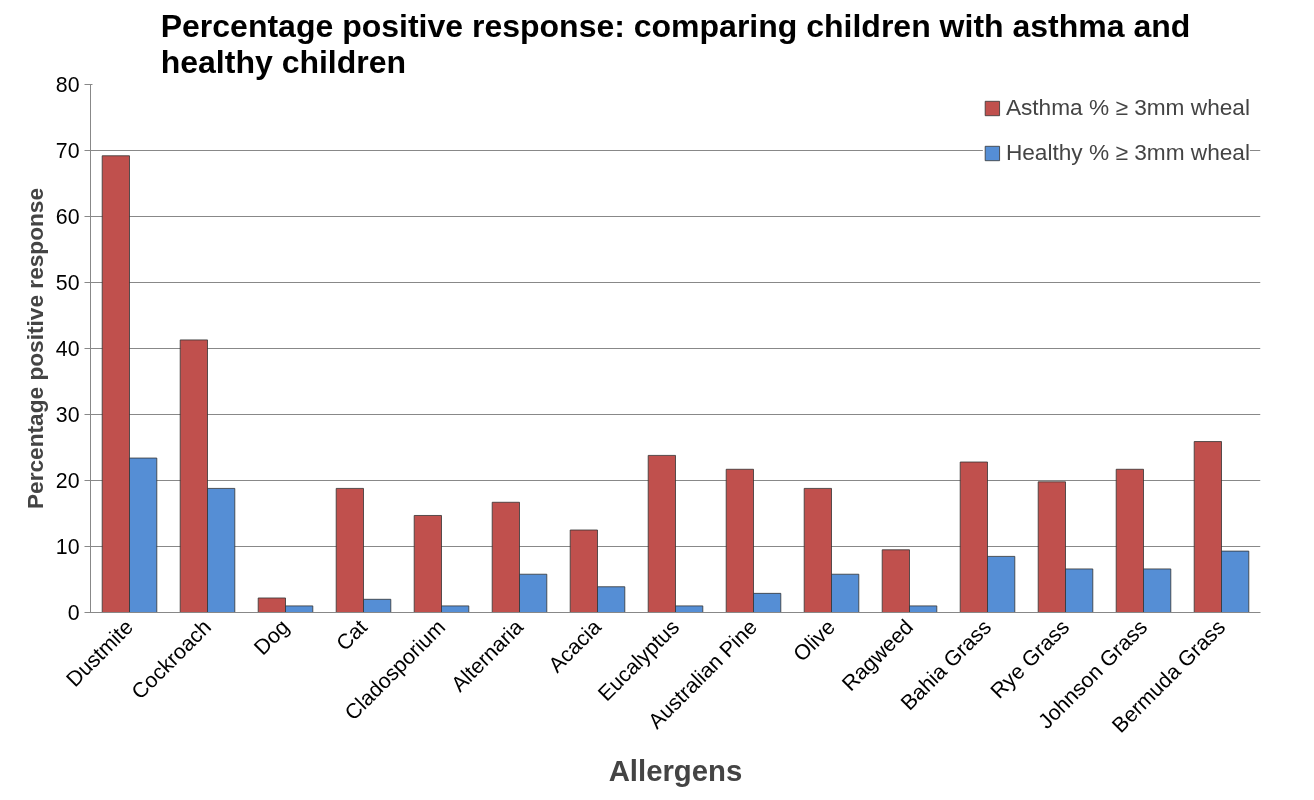  I want to click on y-tick-label: 30, so click(67, 415).